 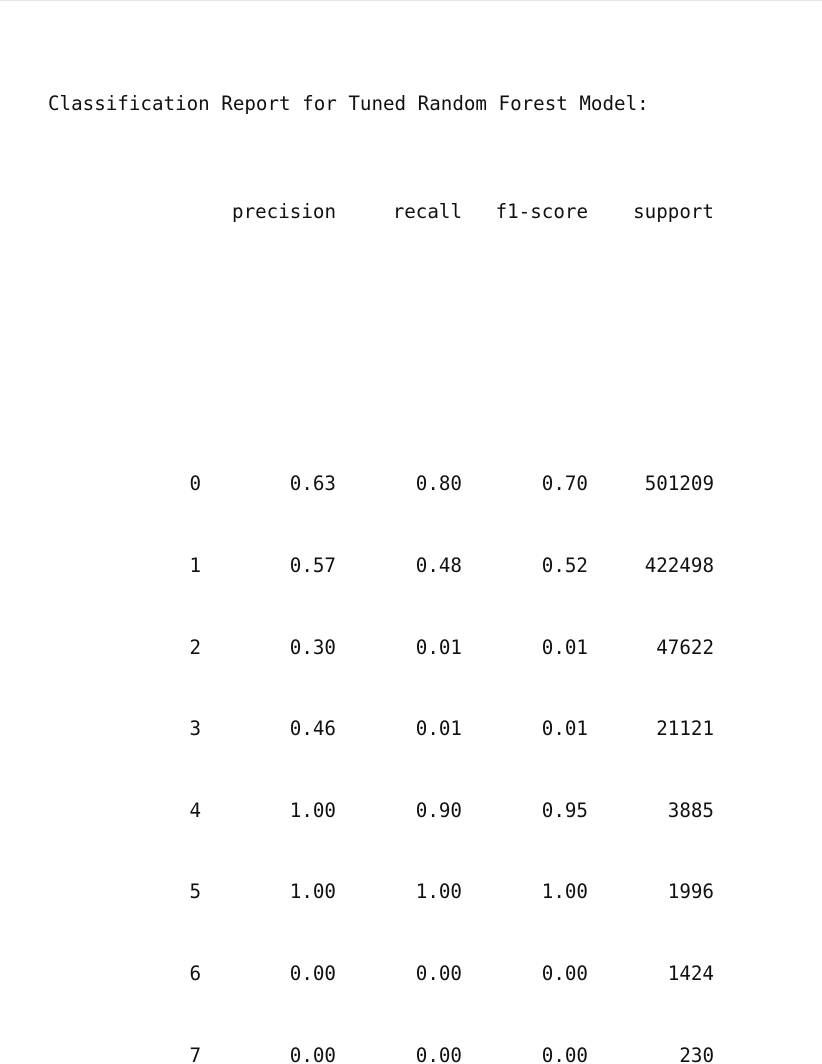 What do you see at coordinates (673, 212) in the screenshot?
I see `header-support: support` at bounding box center [673, 212].